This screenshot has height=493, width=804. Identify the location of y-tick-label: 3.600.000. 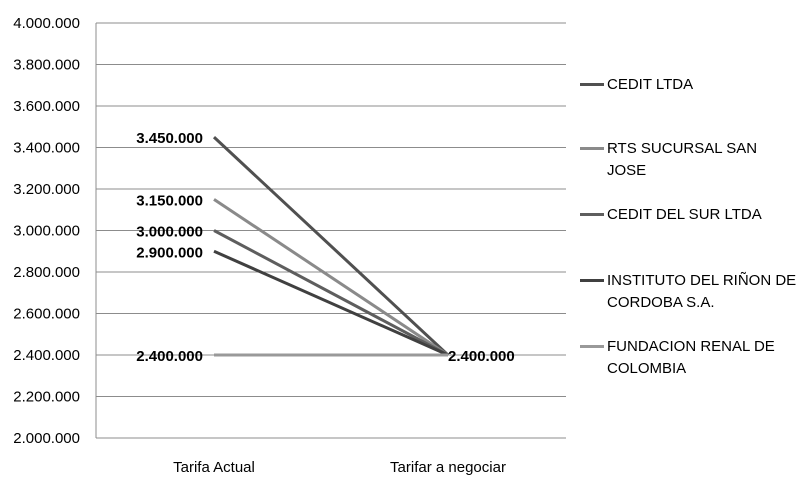
(46, 106).